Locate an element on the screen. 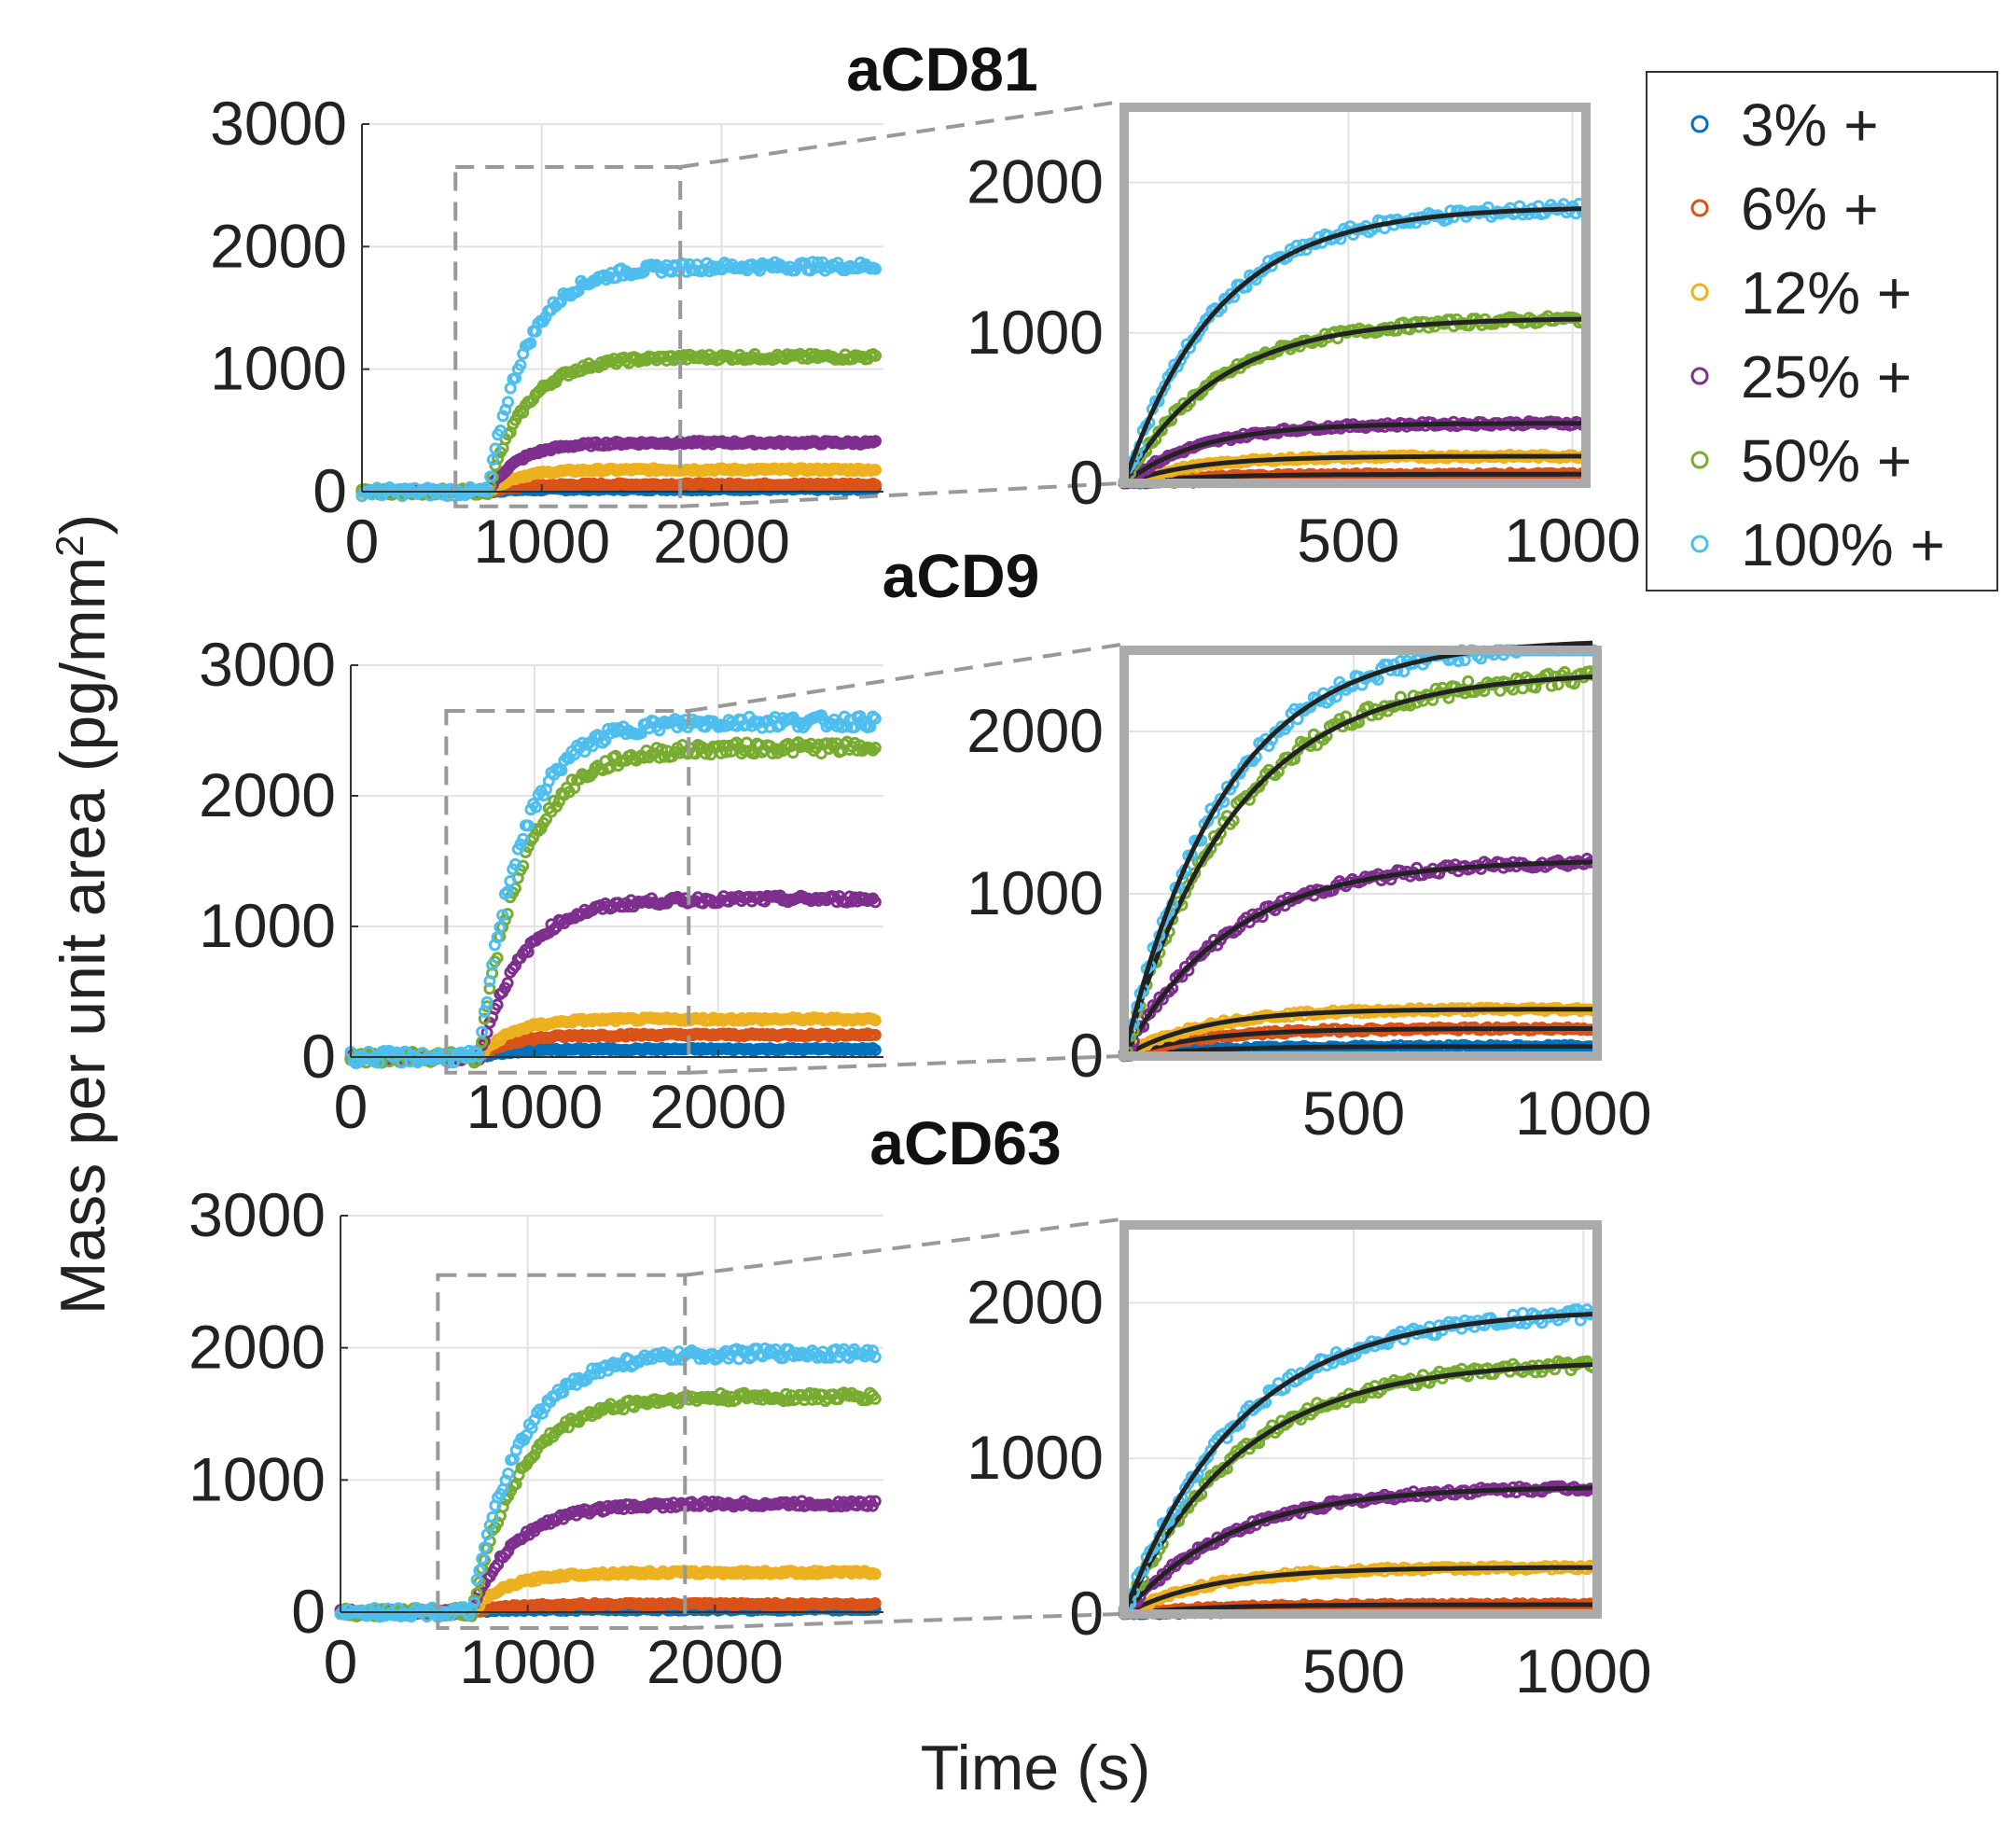 This screenshot has width=2016, height=1823. panel-title: aCD63 is located at coordinates (965, 1142).